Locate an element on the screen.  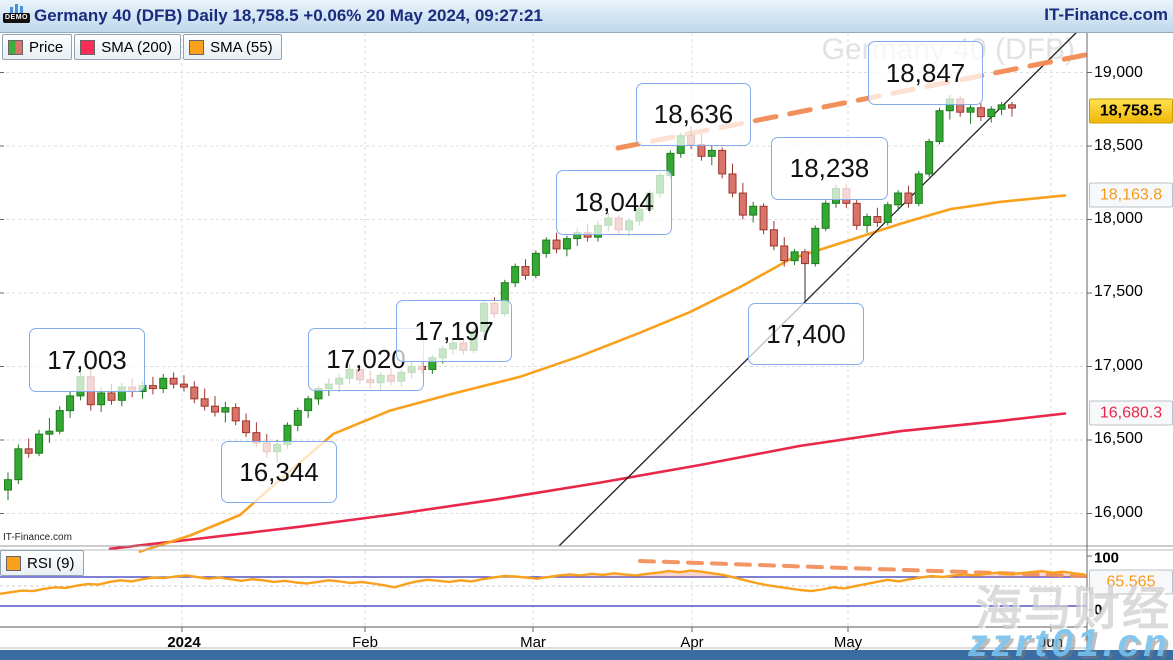
indicator-value-tag: 65.565 is located at coordinates (1131, 582).